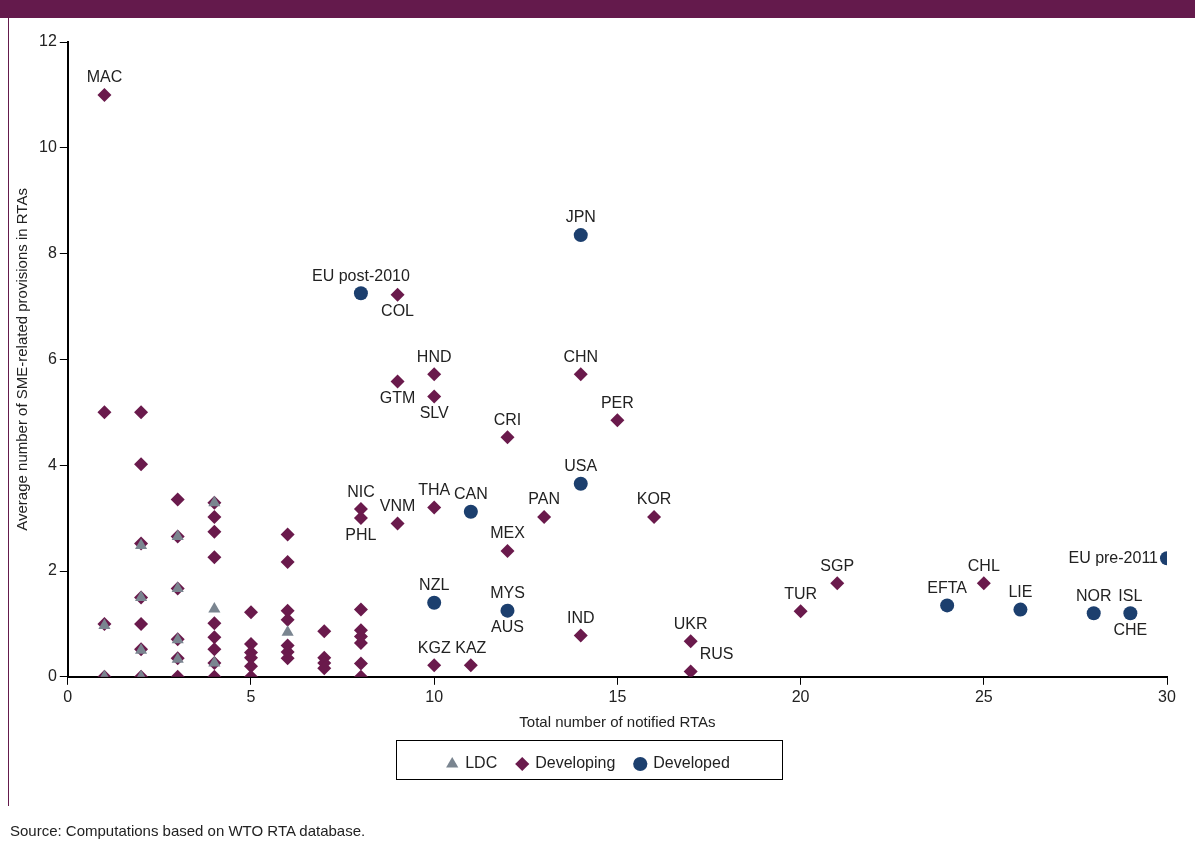 This screenshot has height=846, width=1195. Describe the element at coordinates (52, 464) in the screenshot. I see `y-tick-label: 4` at that location.